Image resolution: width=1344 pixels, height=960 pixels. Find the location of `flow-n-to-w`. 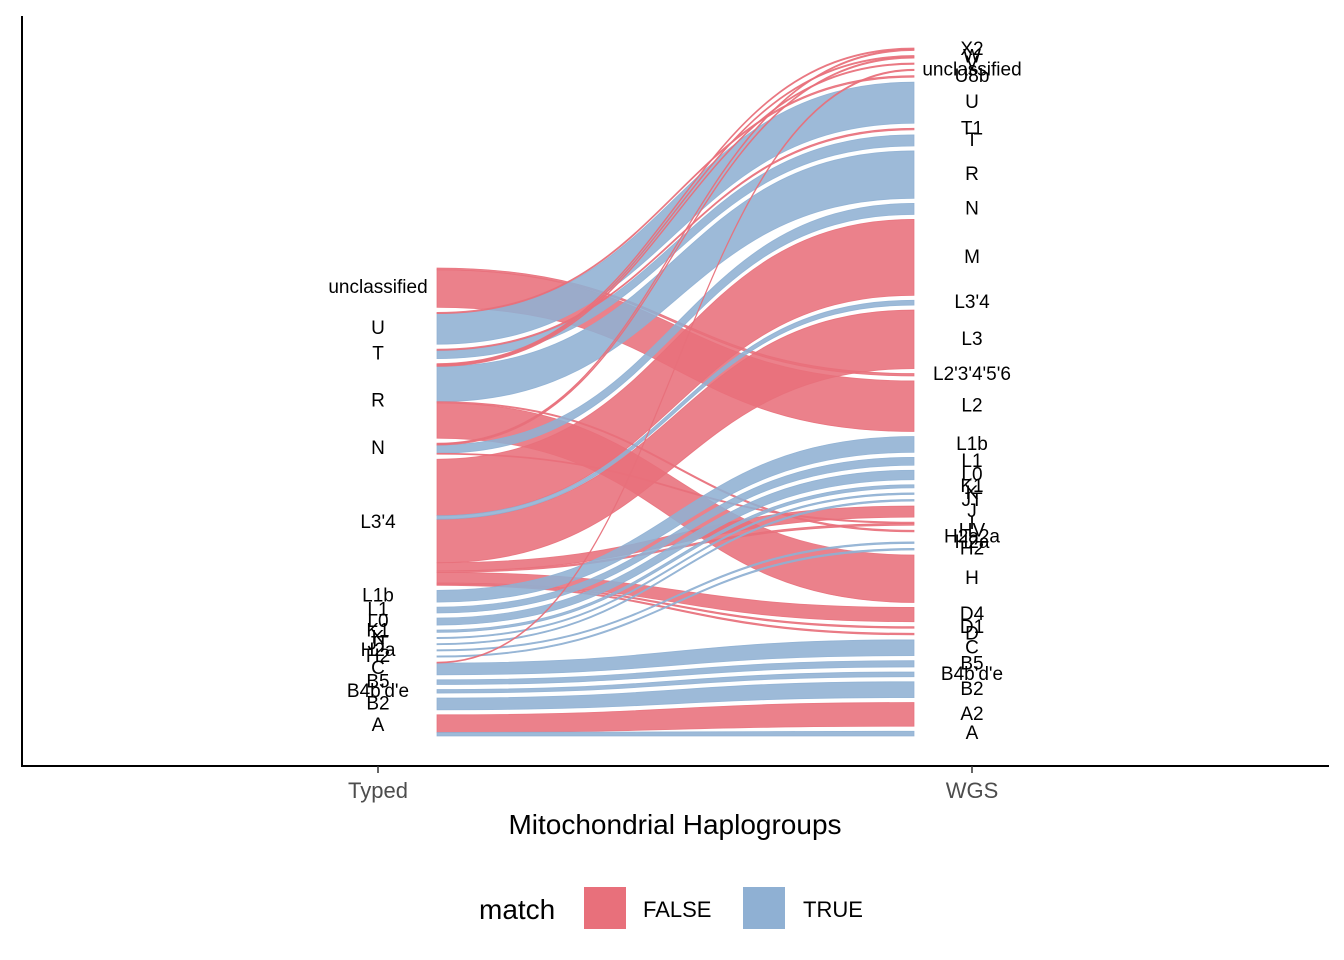

flow-n-to-w is located at coordinates (675, 251).